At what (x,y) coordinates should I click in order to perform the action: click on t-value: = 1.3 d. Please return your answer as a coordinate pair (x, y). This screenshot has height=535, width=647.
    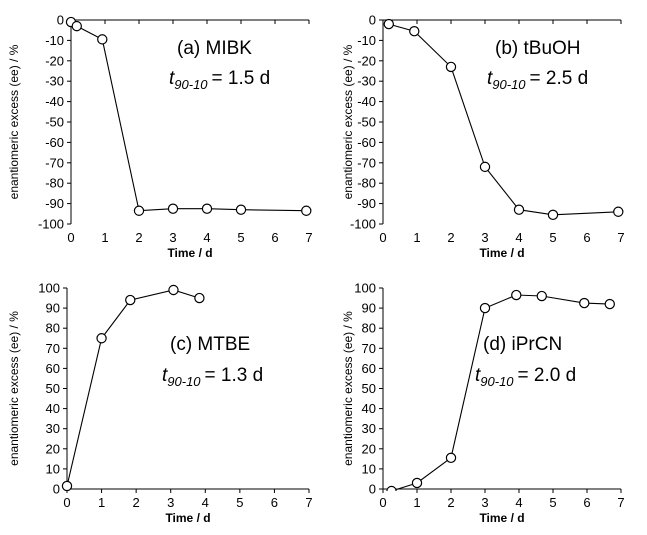
    Looking at the image, I should click on (234, 375).